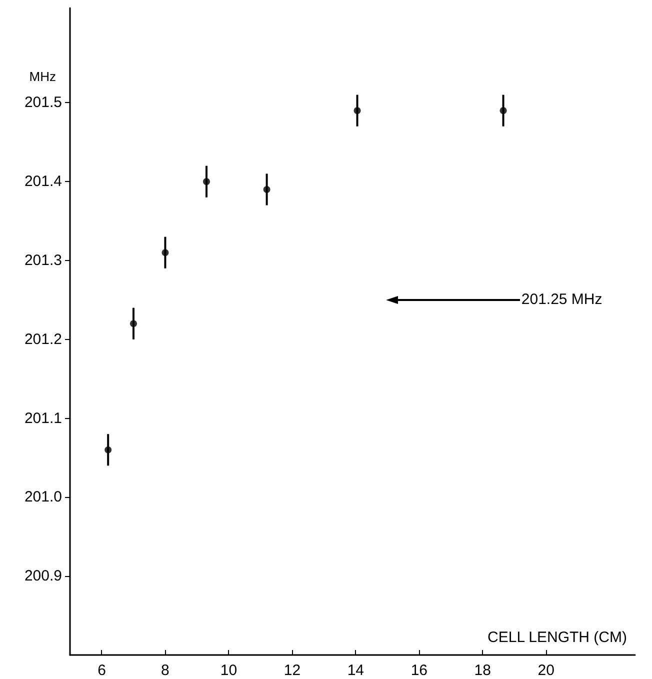  What do you see at coordinates (43, 181) in the screenshot?
I see `y-tick-label: 201.4` at bounding box center [43, 181].